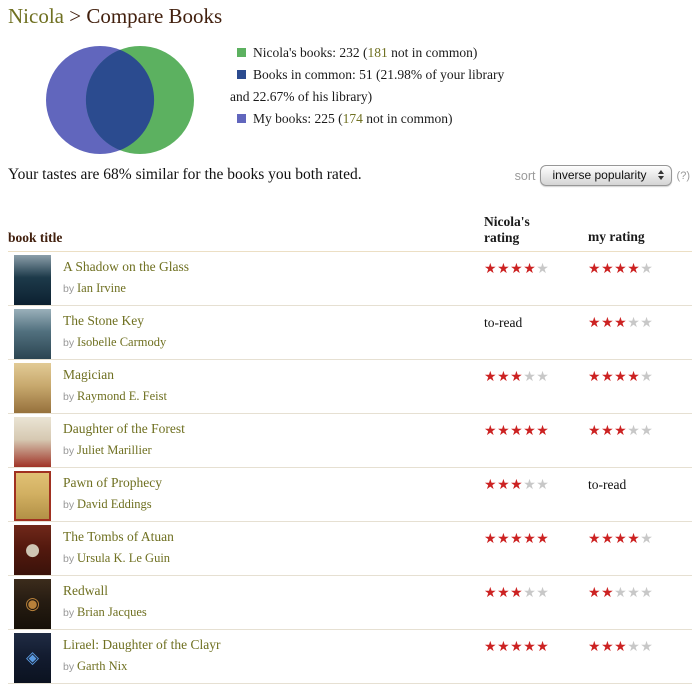 This screenshot has width=700, height=684. Describe the element at coordinates (616, 236) in the screenshot. I see `column-header-my-rating: my rating` at that location.